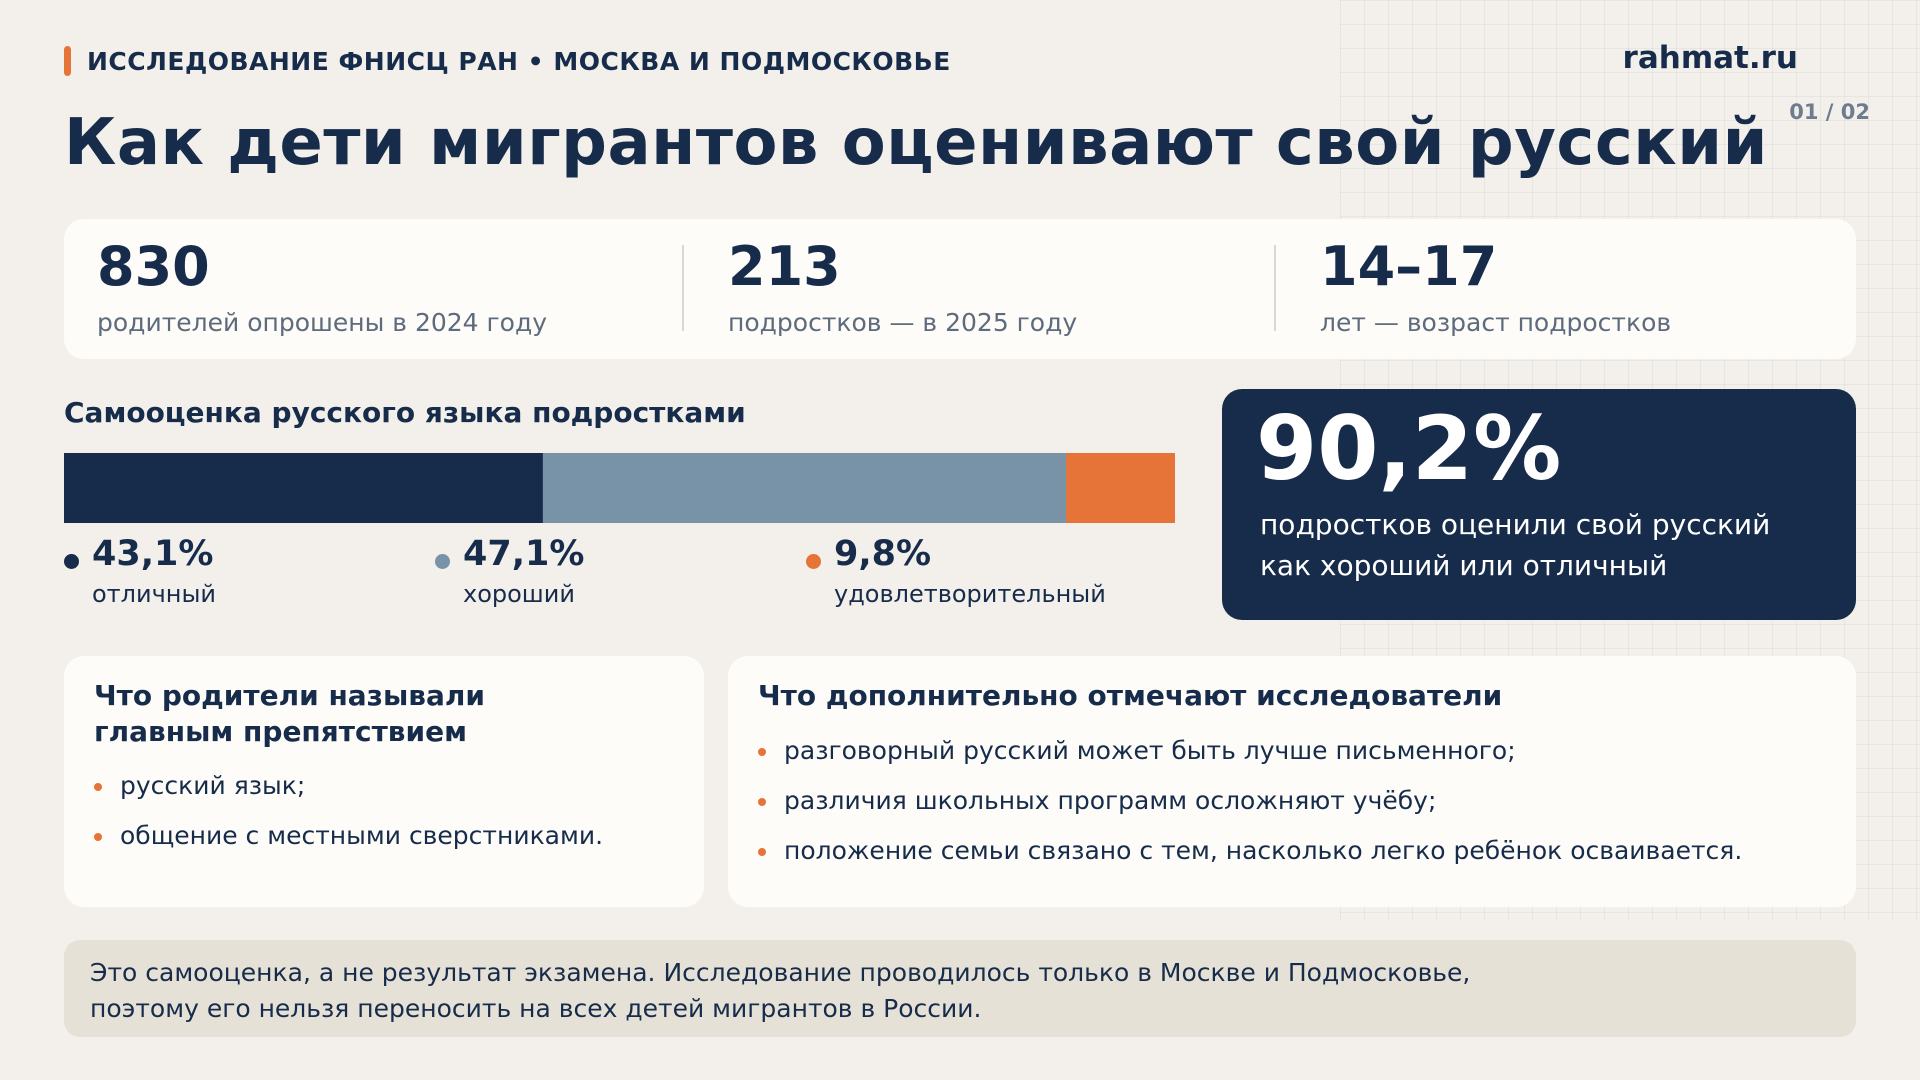 The image size is (1920, 1080). What do you see at coordinates (1120, 488) in the screenshot?
I see `bar-segment-satisfactory` at bounding box center [1120, 488].